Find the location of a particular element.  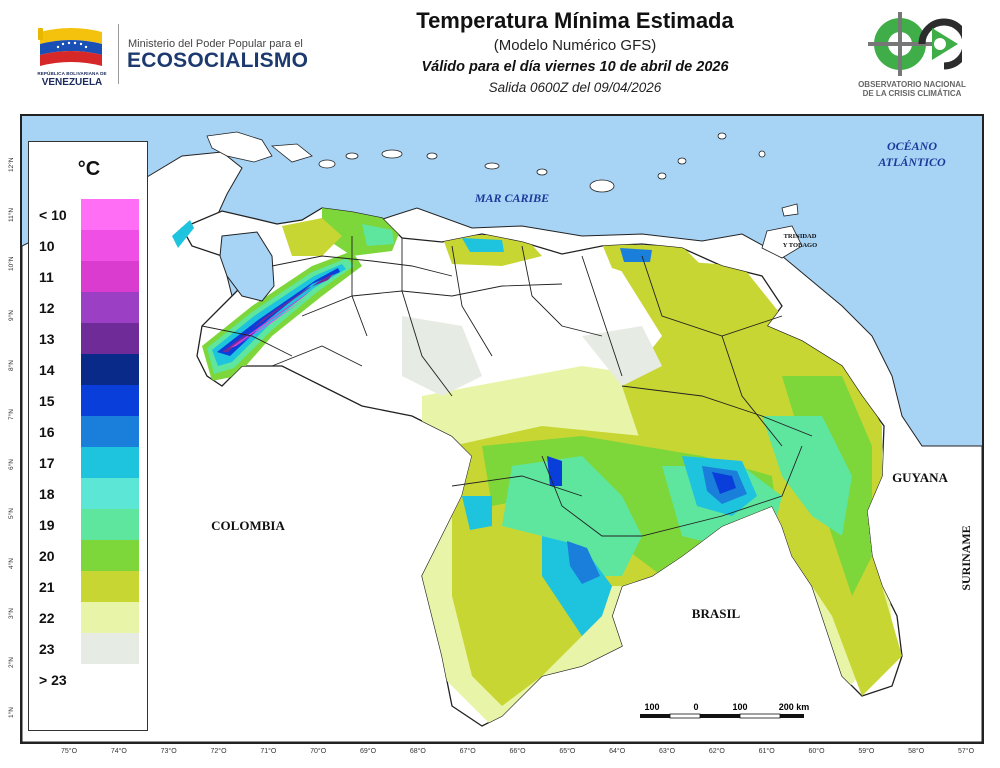

legend-unit: °C is located at coordinates (89, 169).